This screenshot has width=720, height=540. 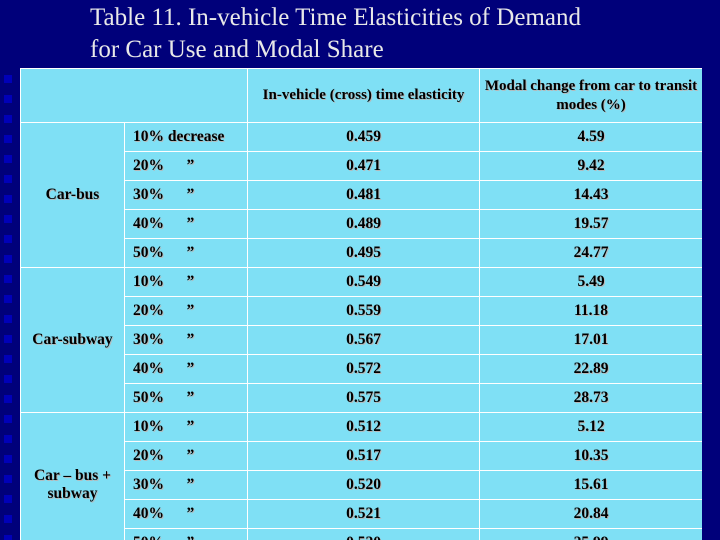 I want to click on modal-change-cell: 5.12, so click(x=590, y=427).